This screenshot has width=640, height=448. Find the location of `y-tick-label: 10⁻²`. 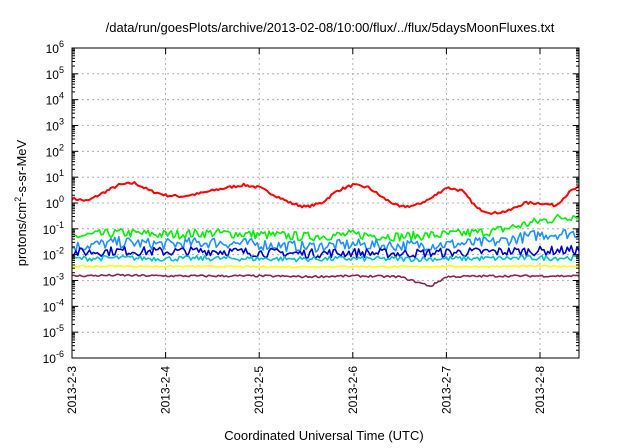

y-tick-label: 10⁻² is located at coordinates (53, 254).